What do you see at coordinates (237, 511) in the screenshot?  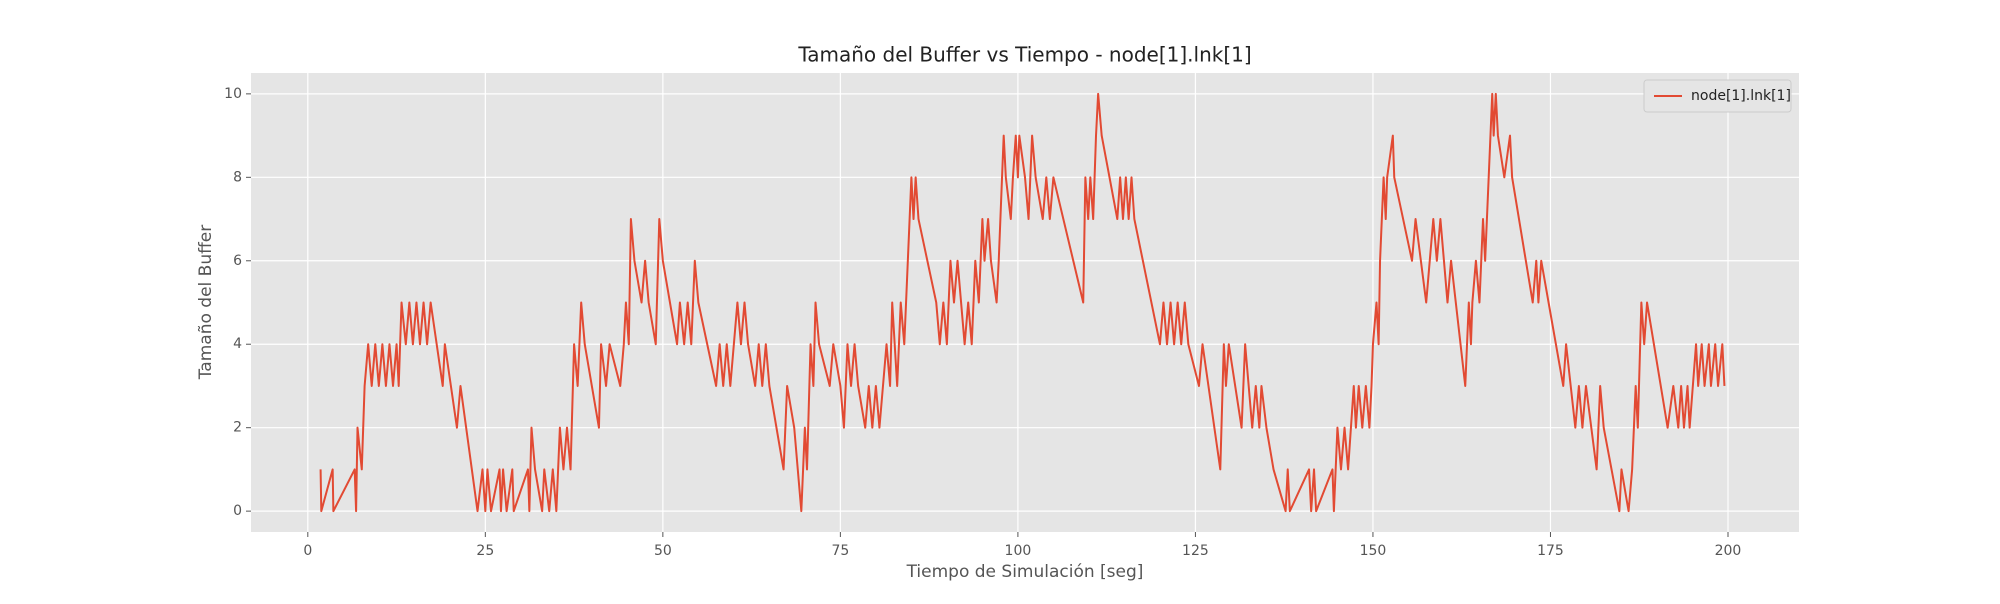 I see `y-tick-label: 0` at bounding box center [237, 511].